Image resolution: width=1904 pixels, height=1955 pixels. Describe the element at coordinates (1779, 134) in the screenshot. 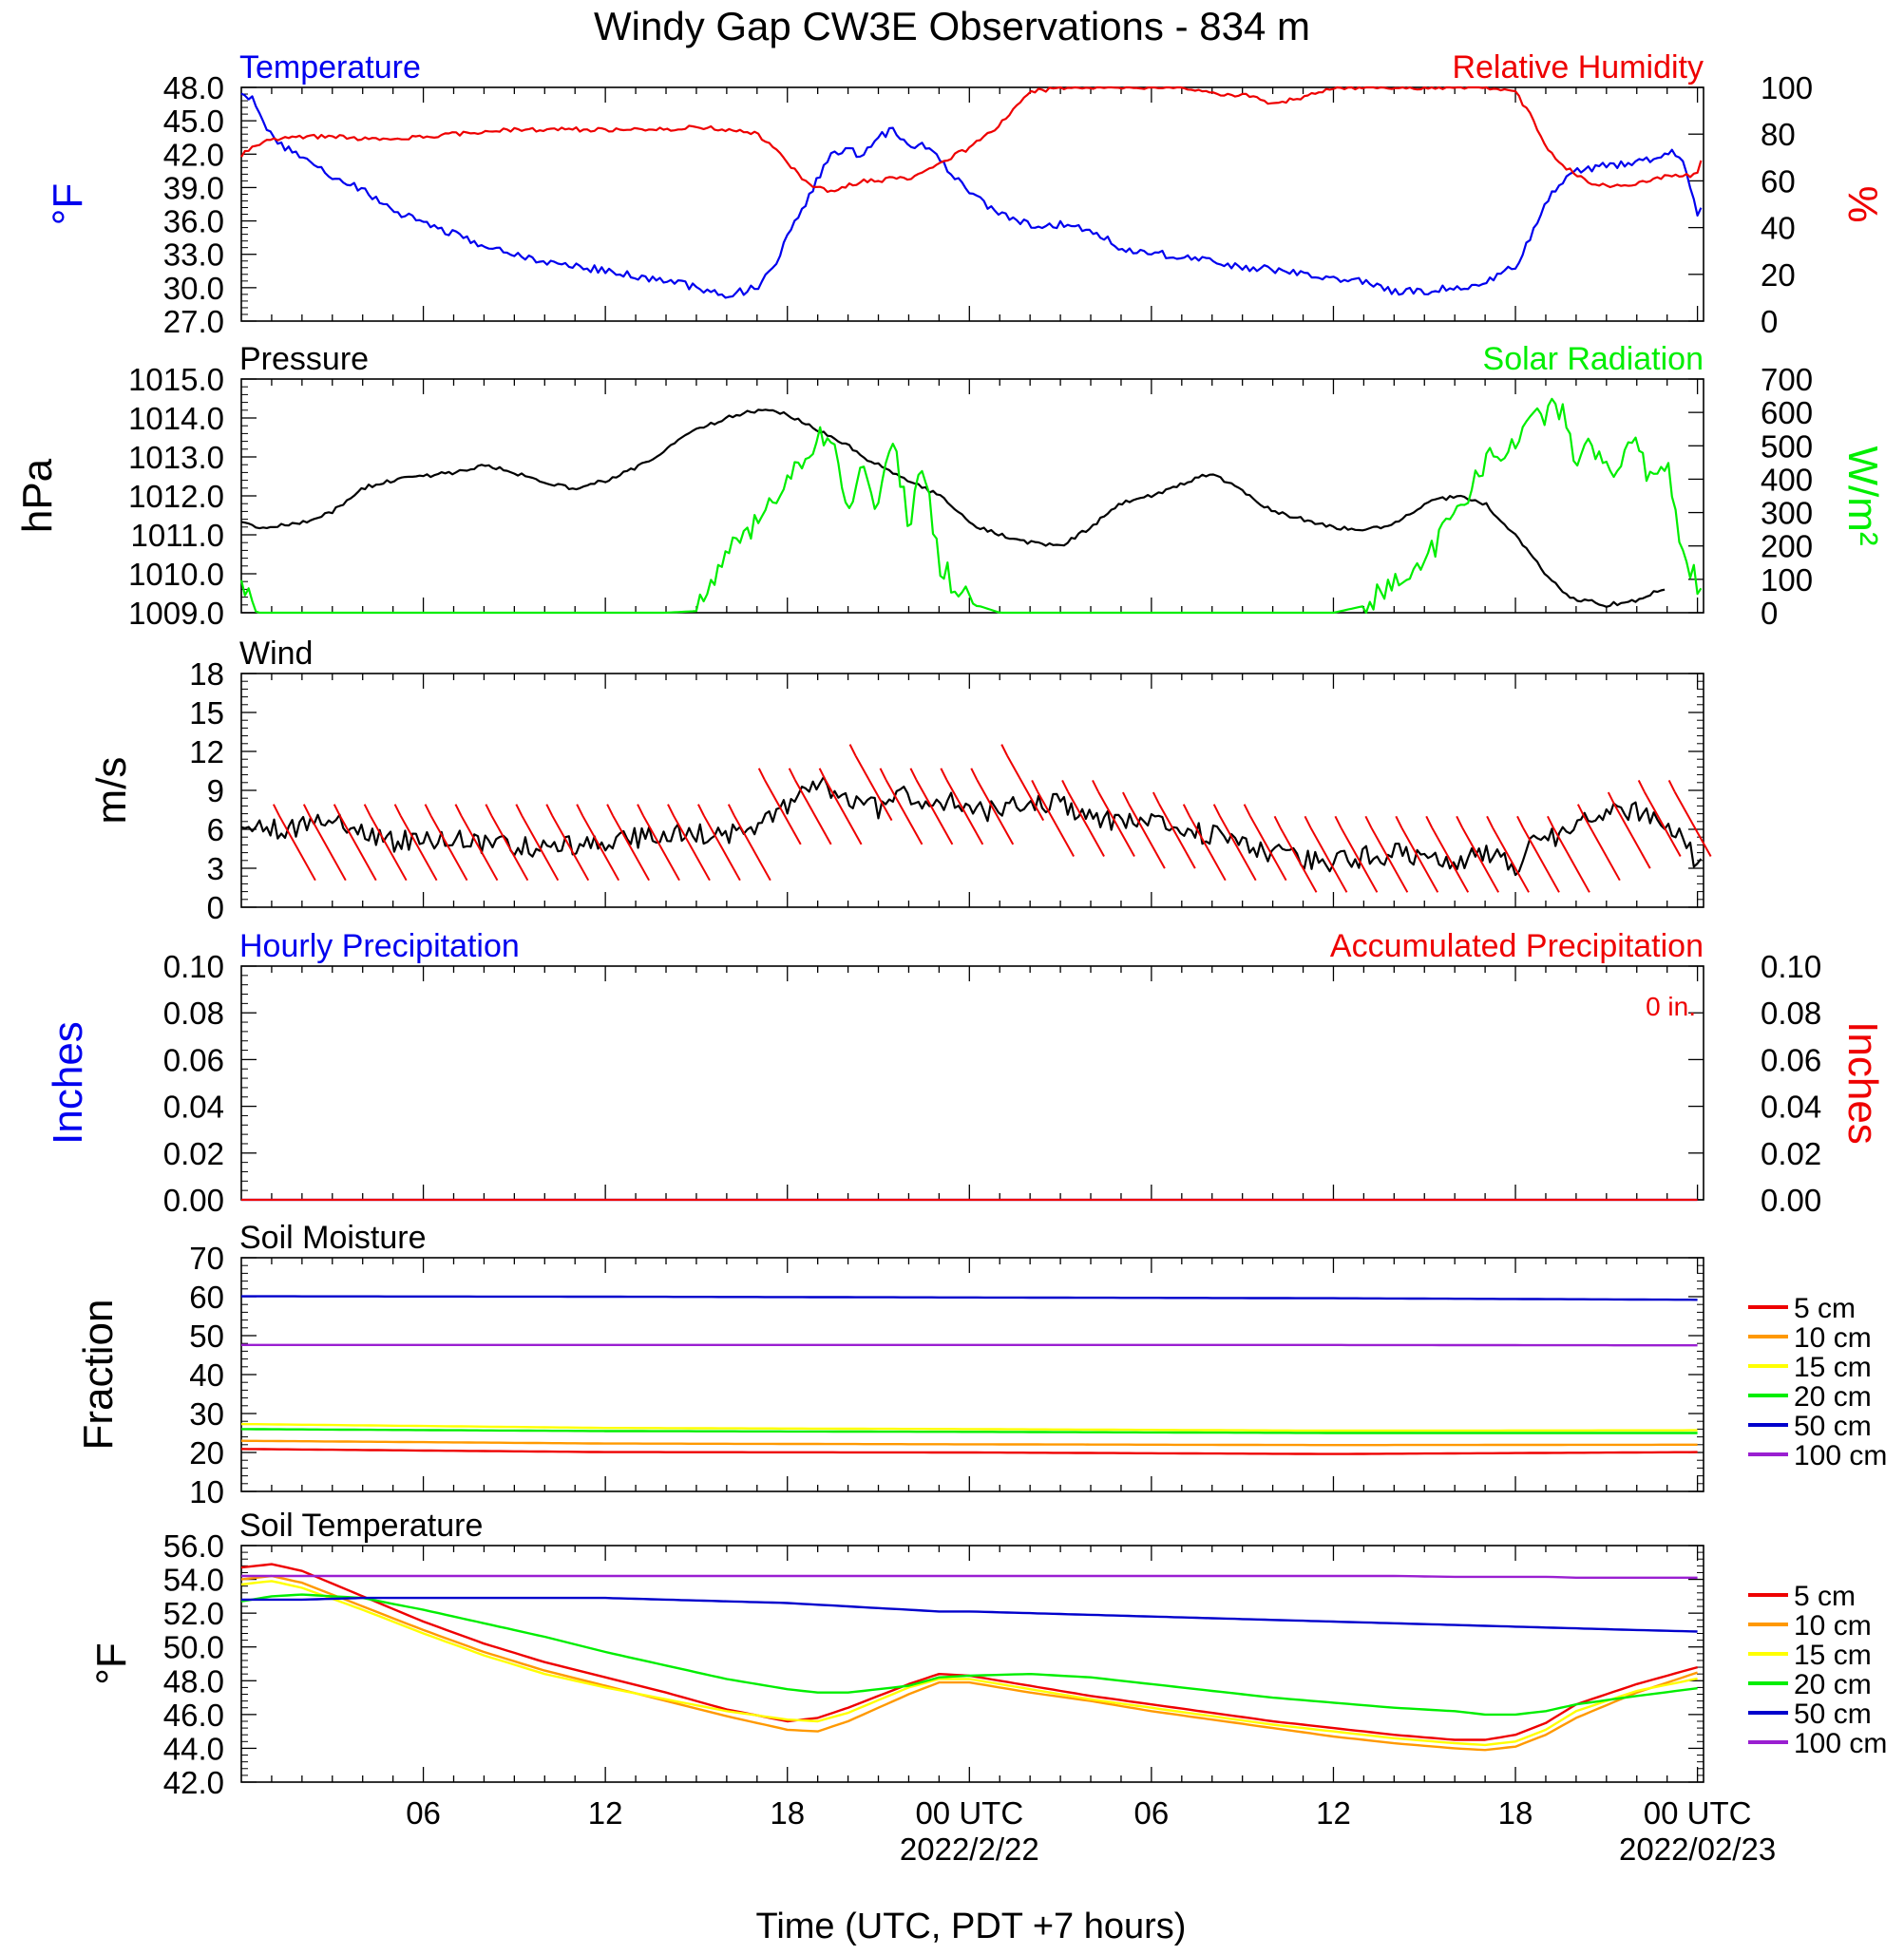

I see `y-tick-label-right: 80` at that location.